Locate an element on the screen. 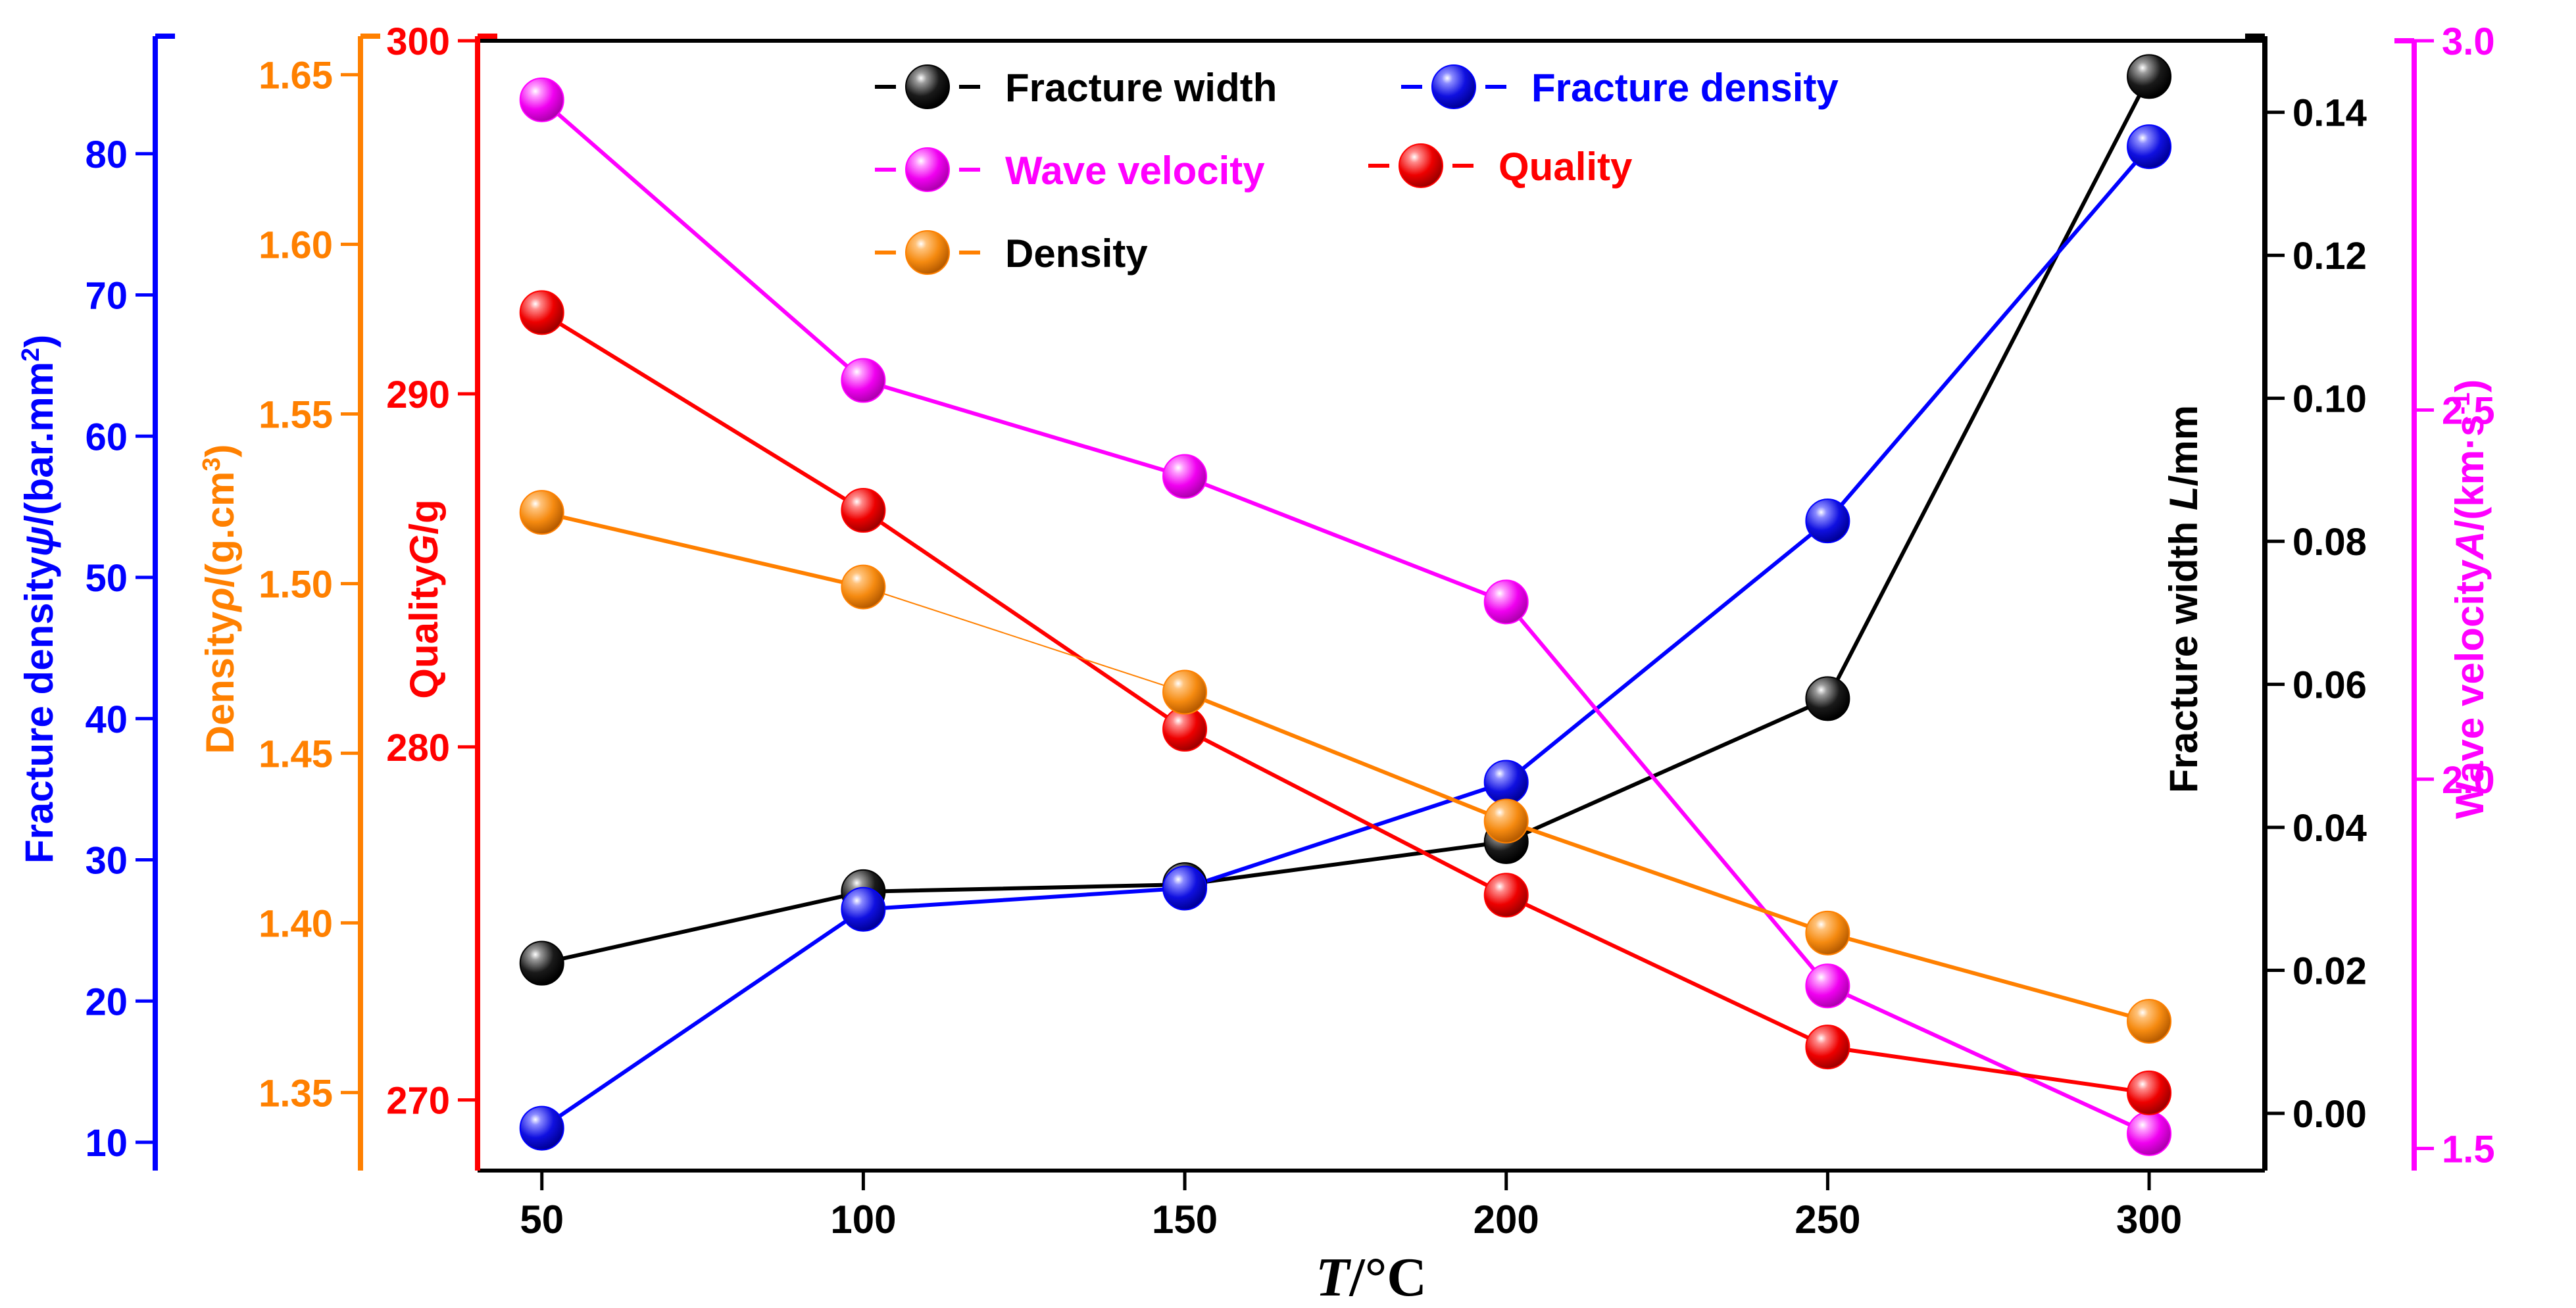  x-tick-label: 250 is located at coordinates (1827, 1220).